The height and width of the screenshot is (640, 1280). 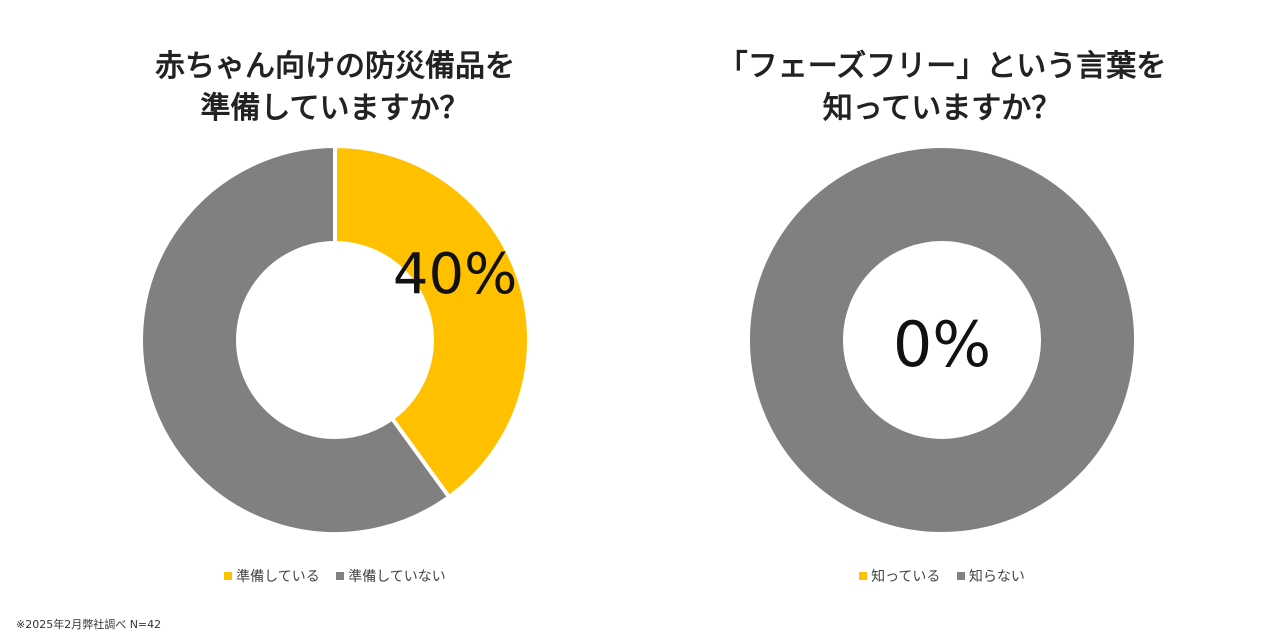 What do you see at coordinates (996, 577) in the screenshot?
I see `legend-label: 知らない` at bounding box center [996, 577].